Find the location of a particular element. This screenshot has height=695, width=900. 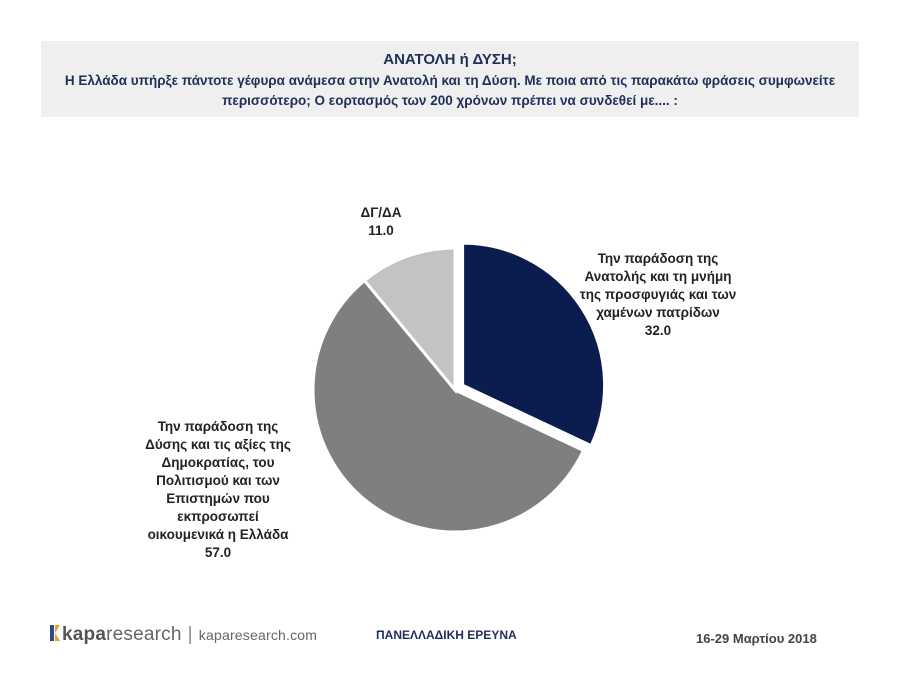

slice-value-label: 11.0 is located at coordinates (381, 230).